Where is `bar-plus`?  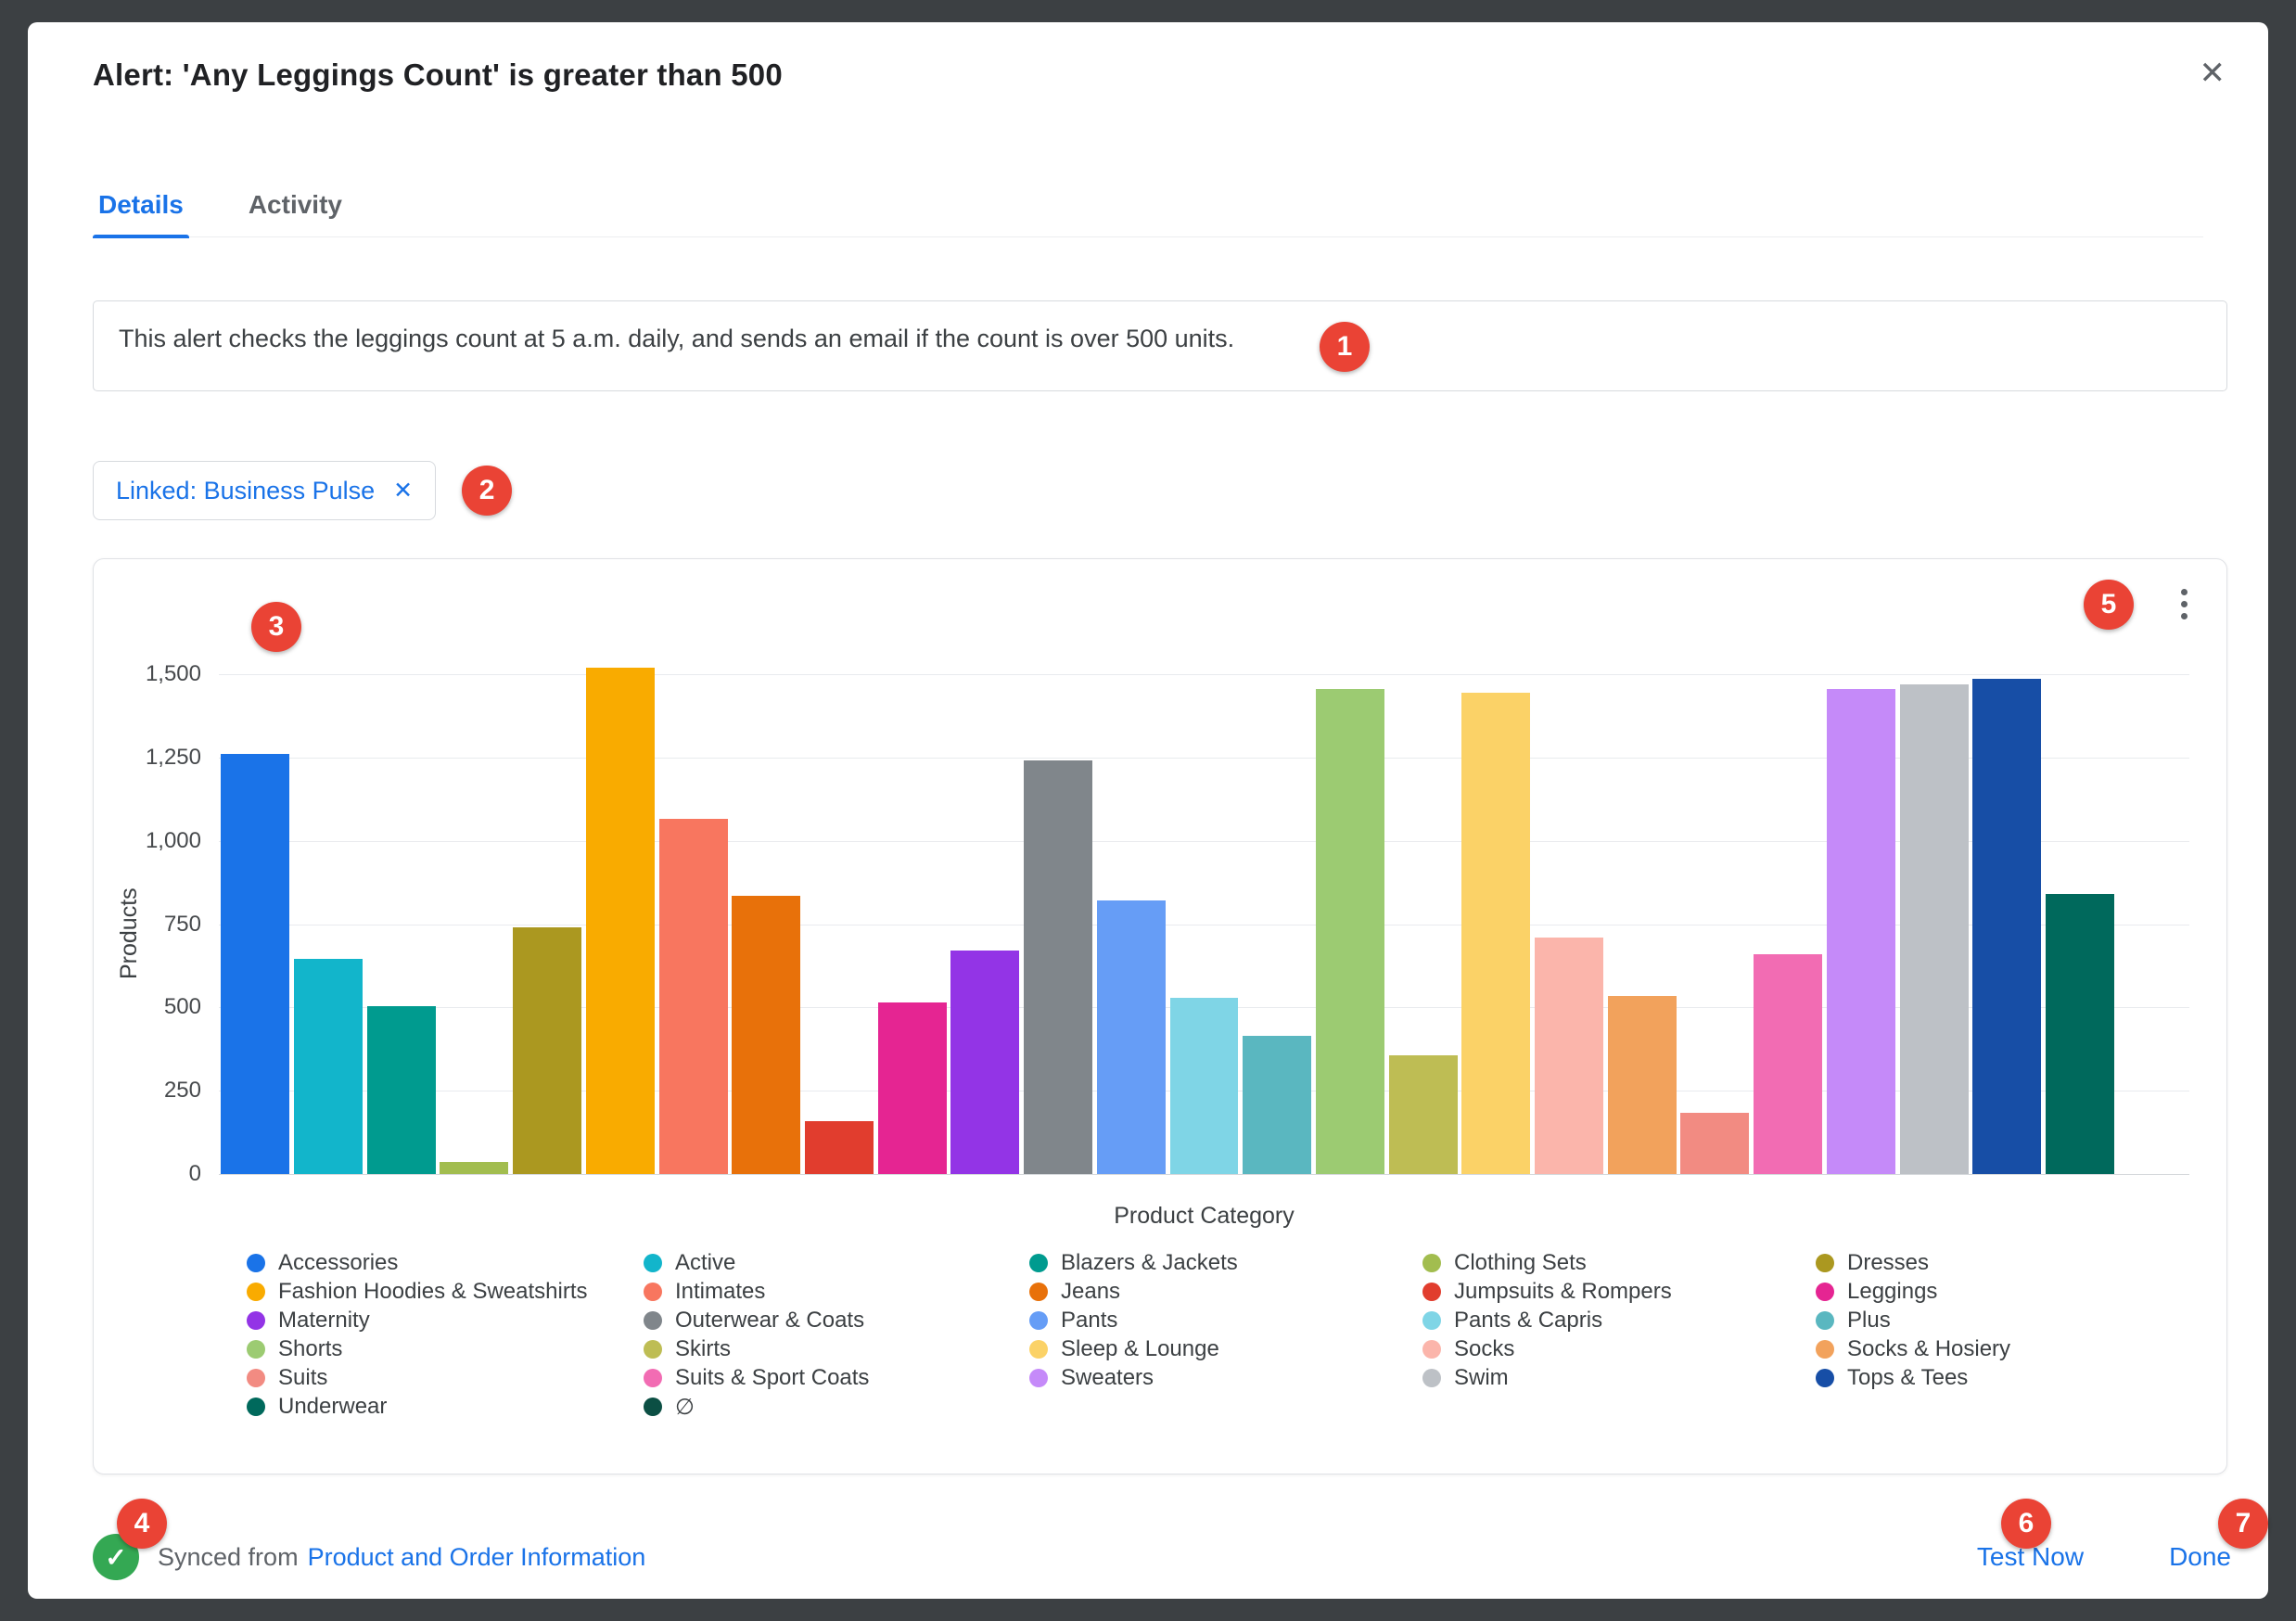 bar-plus is located at coordinates (1277, 1105).